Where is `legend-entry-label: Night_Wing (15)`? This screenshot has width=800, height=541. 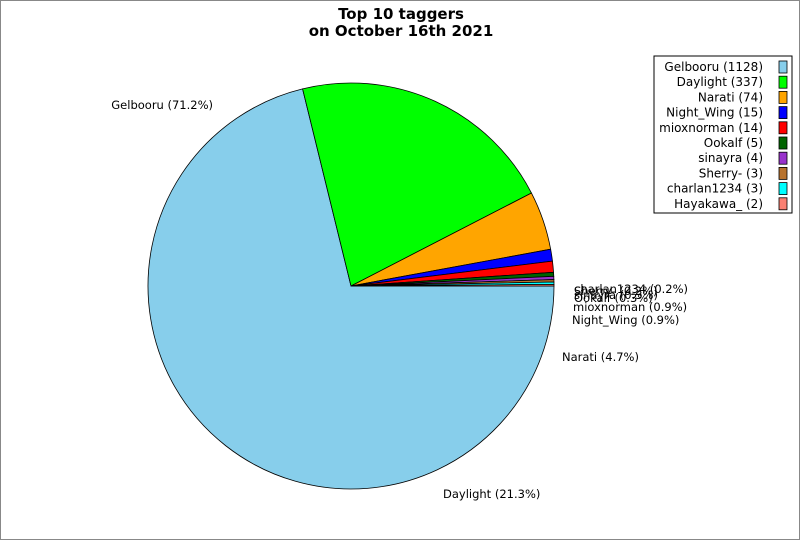
legend-entry-label: Night_Wing (15) is located at coordinates (714, 113).